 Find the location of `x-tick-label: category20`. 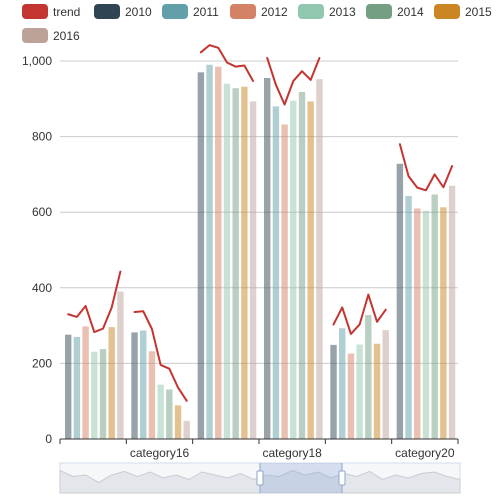

x-tick-label: category20 is located at coordinates (425, 453).